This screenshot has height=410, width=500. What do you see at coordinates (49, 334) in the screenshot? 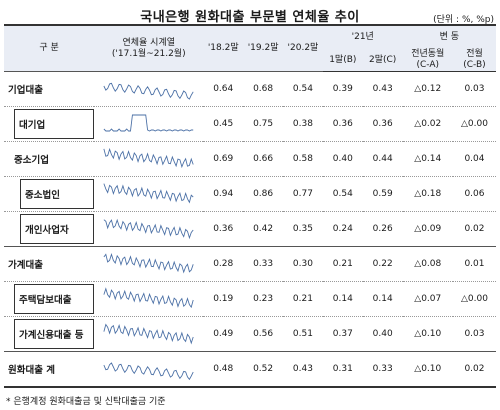
I see `row-label: 가계신용대출 등` at bounding box center [49, 334].